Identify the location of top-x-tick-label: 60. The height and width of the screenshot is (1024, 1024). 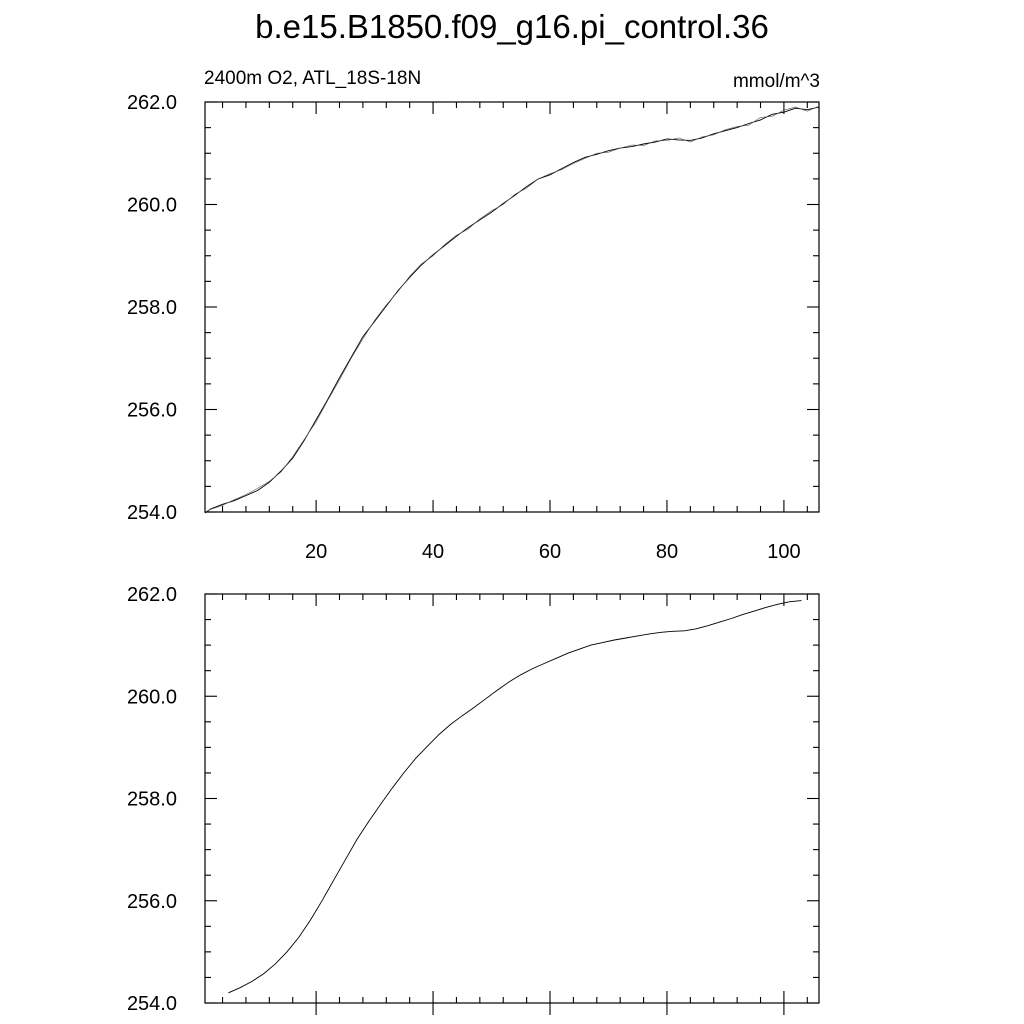
(550, 552).